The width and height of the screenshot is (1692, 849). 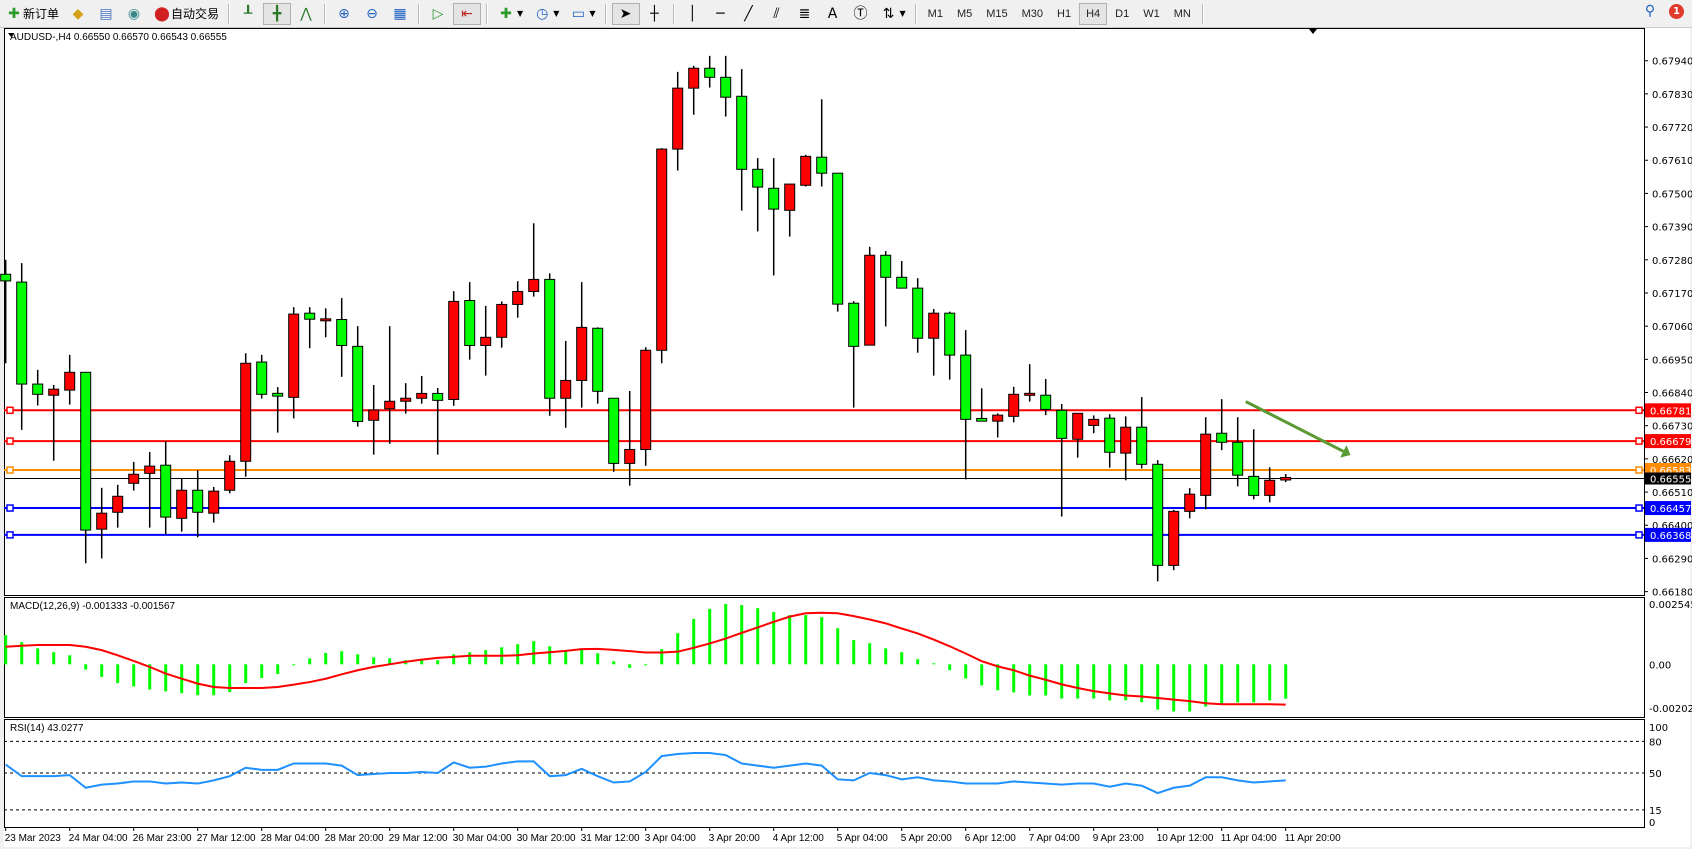 I want to click on time-axis-label: 9 Apr 23:00, so click(x=1119, y=838).